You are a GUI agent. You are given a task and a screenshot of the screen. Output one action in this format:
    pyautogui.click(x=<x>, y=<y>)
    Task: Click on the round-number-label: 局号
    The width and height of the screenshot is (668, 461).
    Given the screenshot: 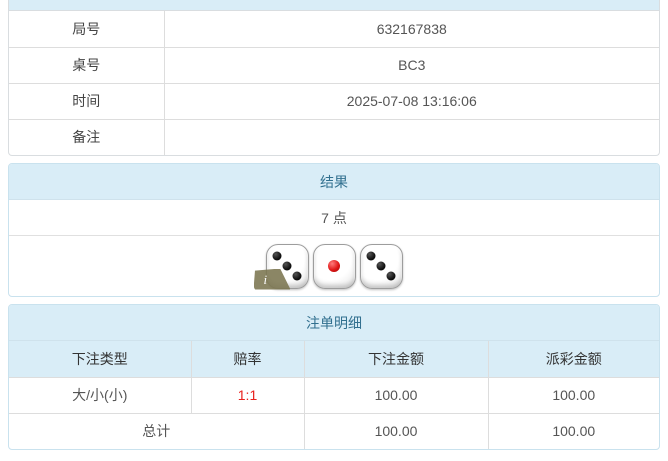 What is the action you would take?
    pyautogui.click(x=87, y=29)
    